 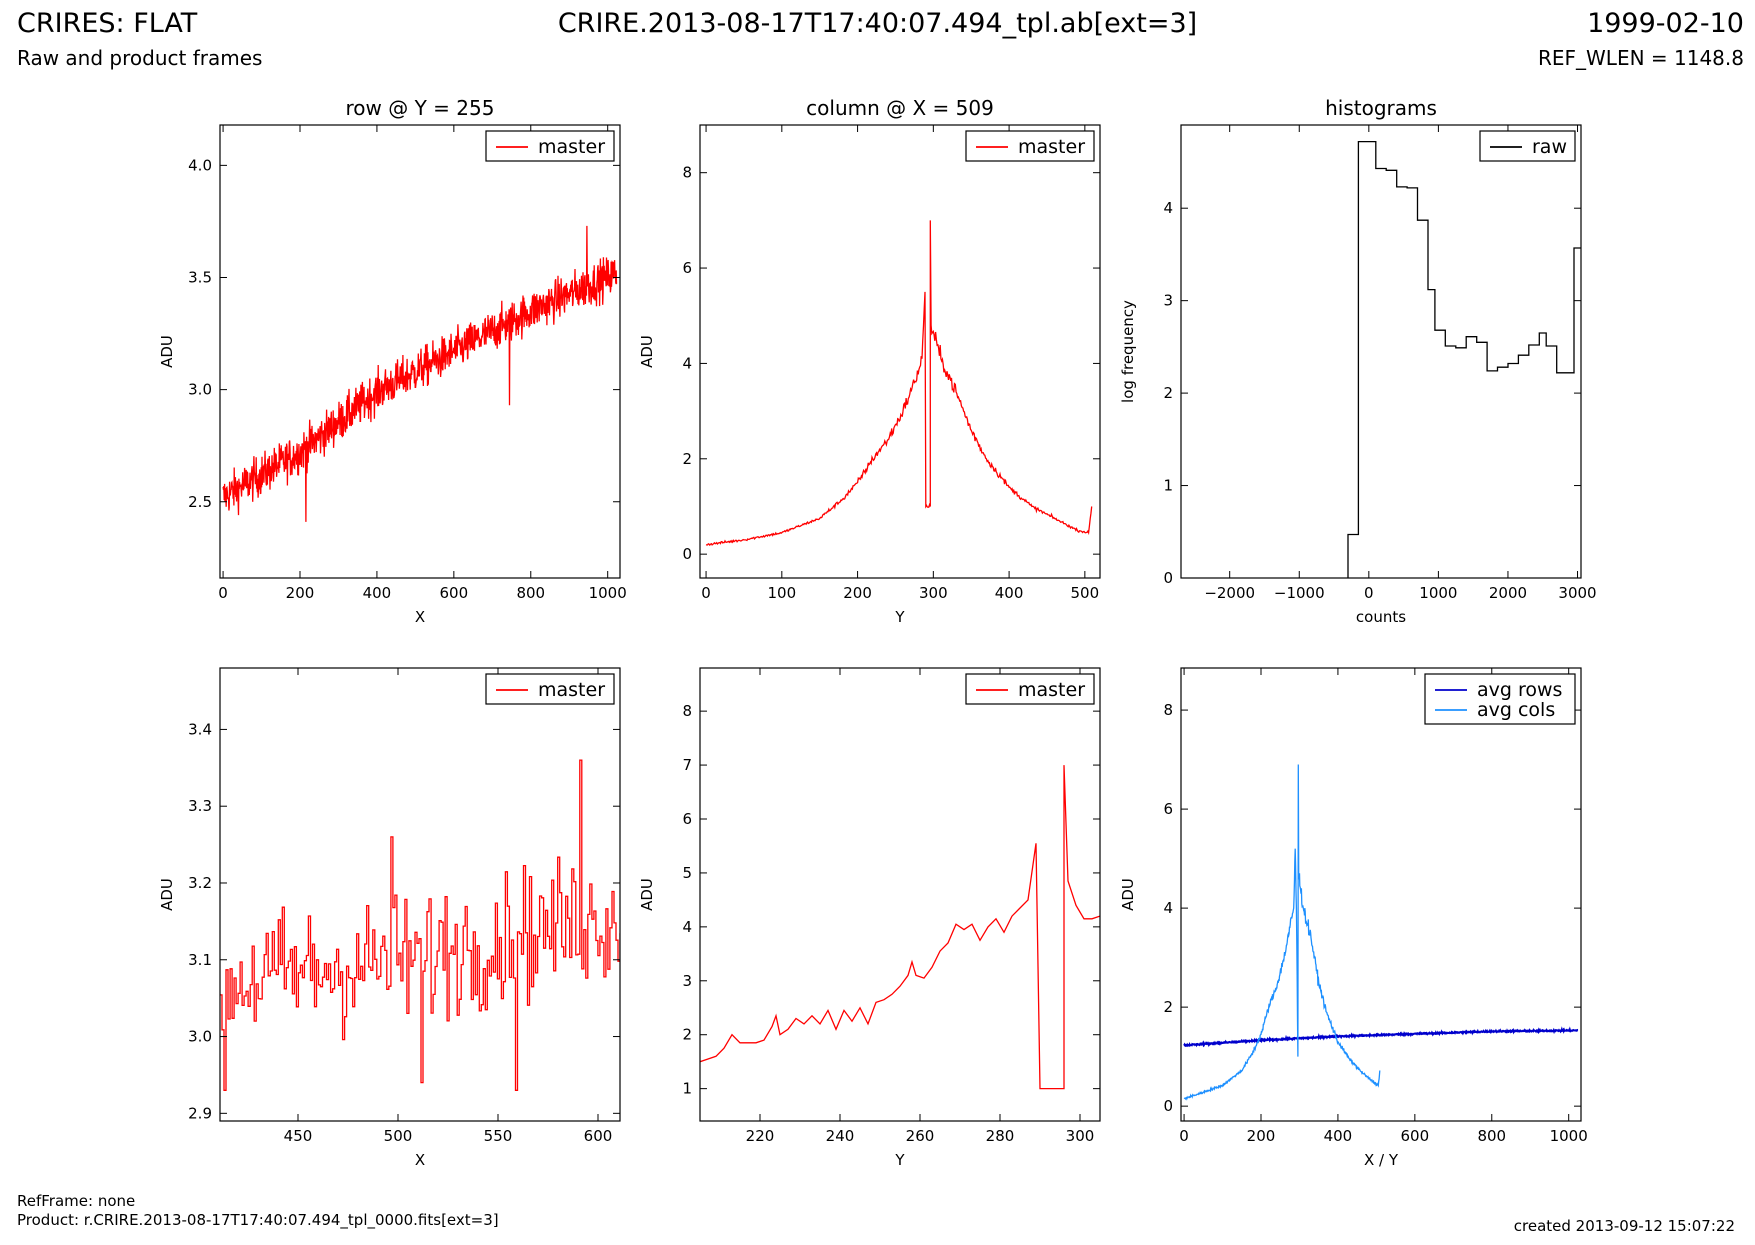 I want to click on refframe-label: RefFrame: none, so click(x=76, y=1201).